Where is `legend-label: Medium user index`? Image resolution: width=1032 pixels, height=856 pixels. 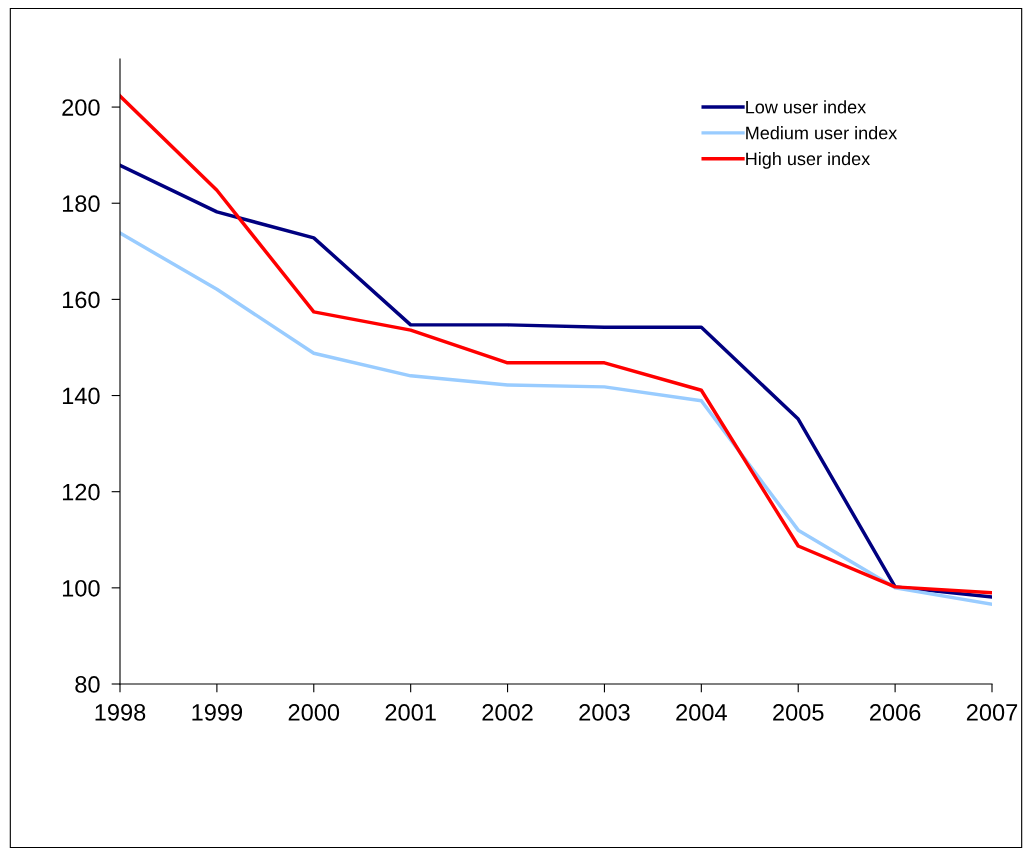 legend-label: Medium user index is located at coordinates (822, 133).